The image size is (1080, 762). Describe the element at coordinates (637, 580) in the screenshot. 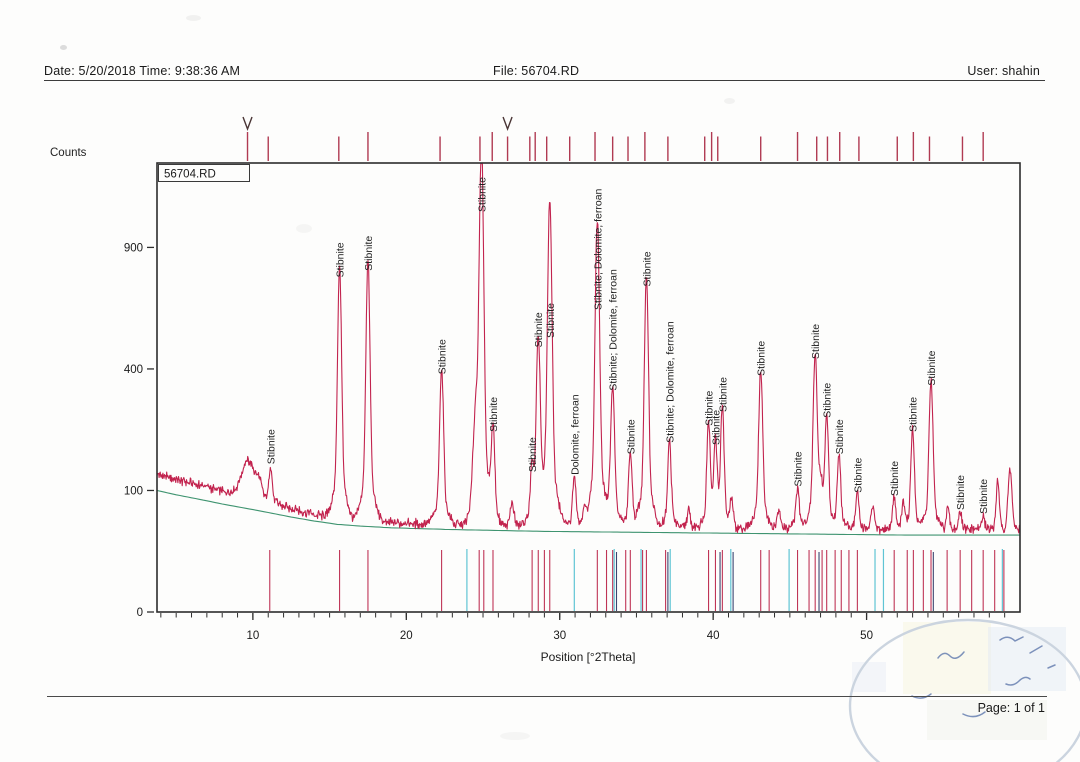

I see `reference-sticks` at that location.